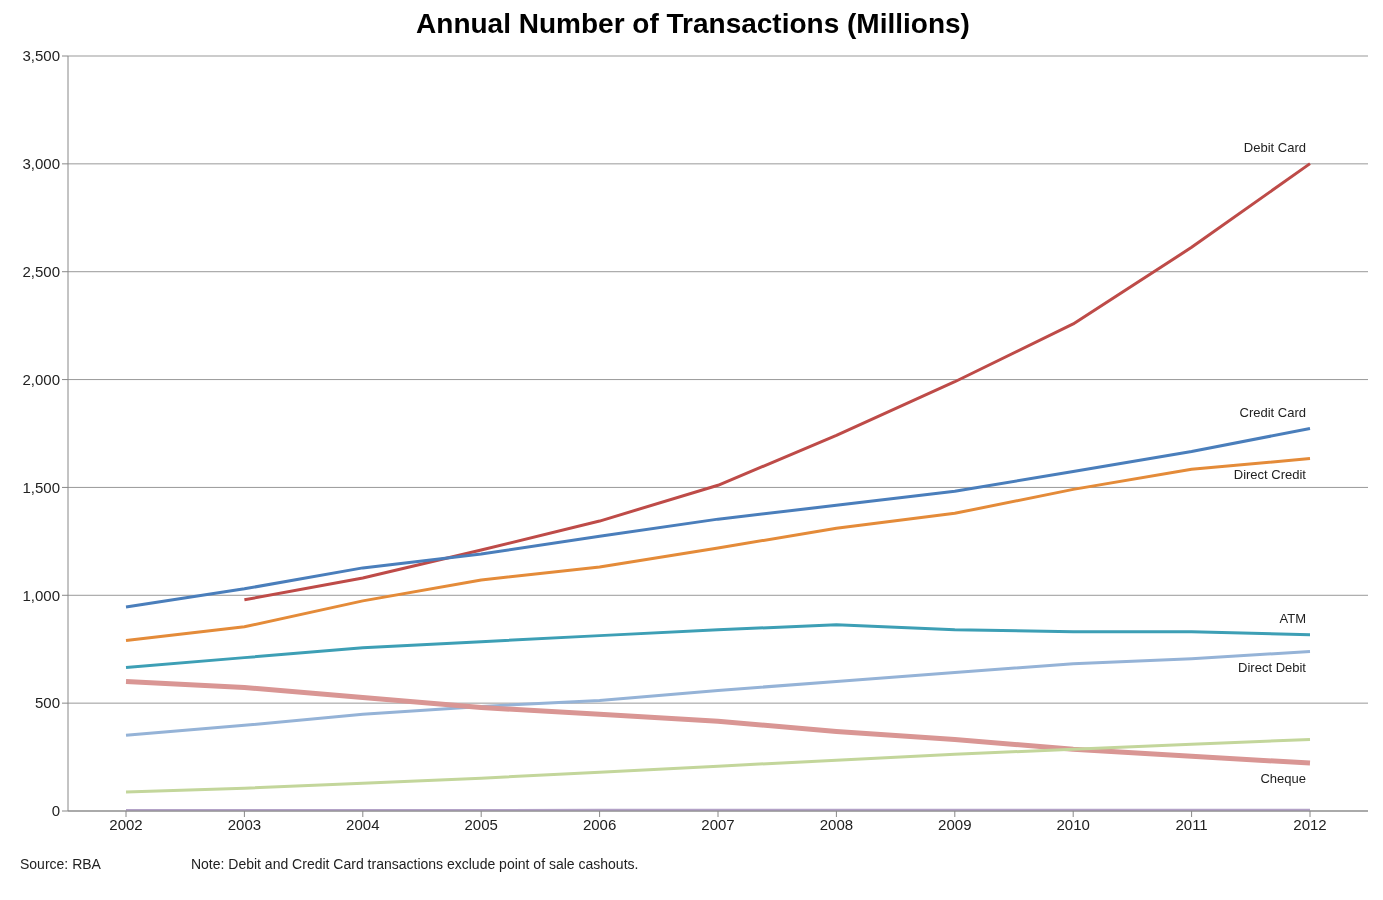 This screenshot has width=1383, height=900. What do you see at coordinates (1191, 824) in the screenshot?
I see `x-tick-label: 2011` at bounding box center [1191, 824].